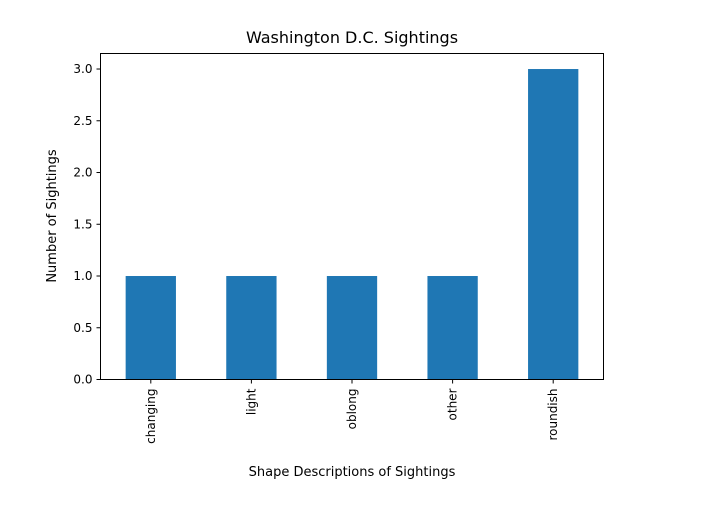  I want to click on y-tick-label: 2.0, so click(82, 173).